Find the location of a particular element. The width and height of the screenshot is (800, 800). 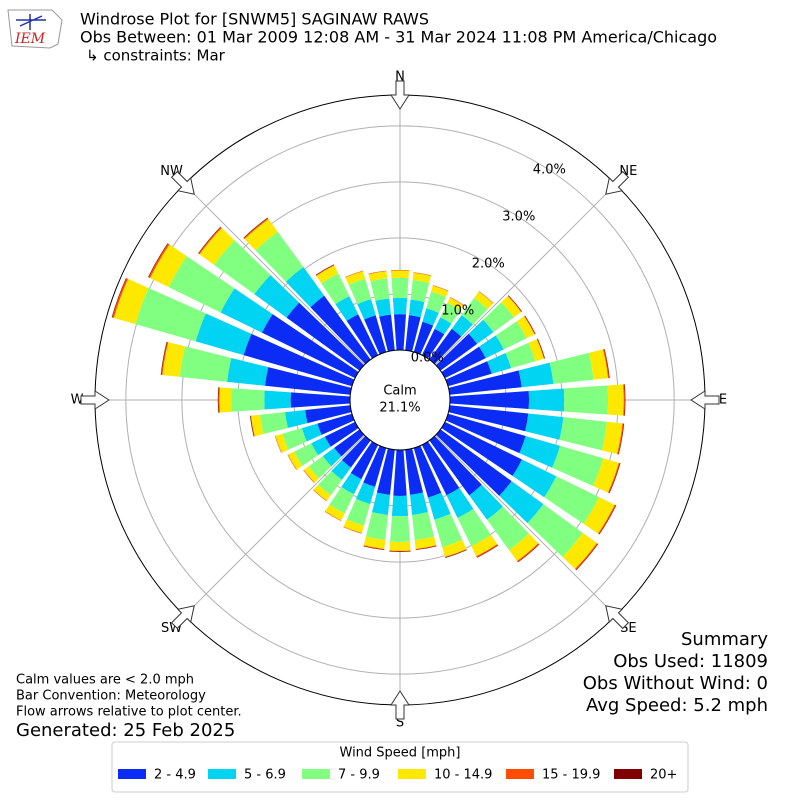

logo: IEM is located at coordinates (35, 29).